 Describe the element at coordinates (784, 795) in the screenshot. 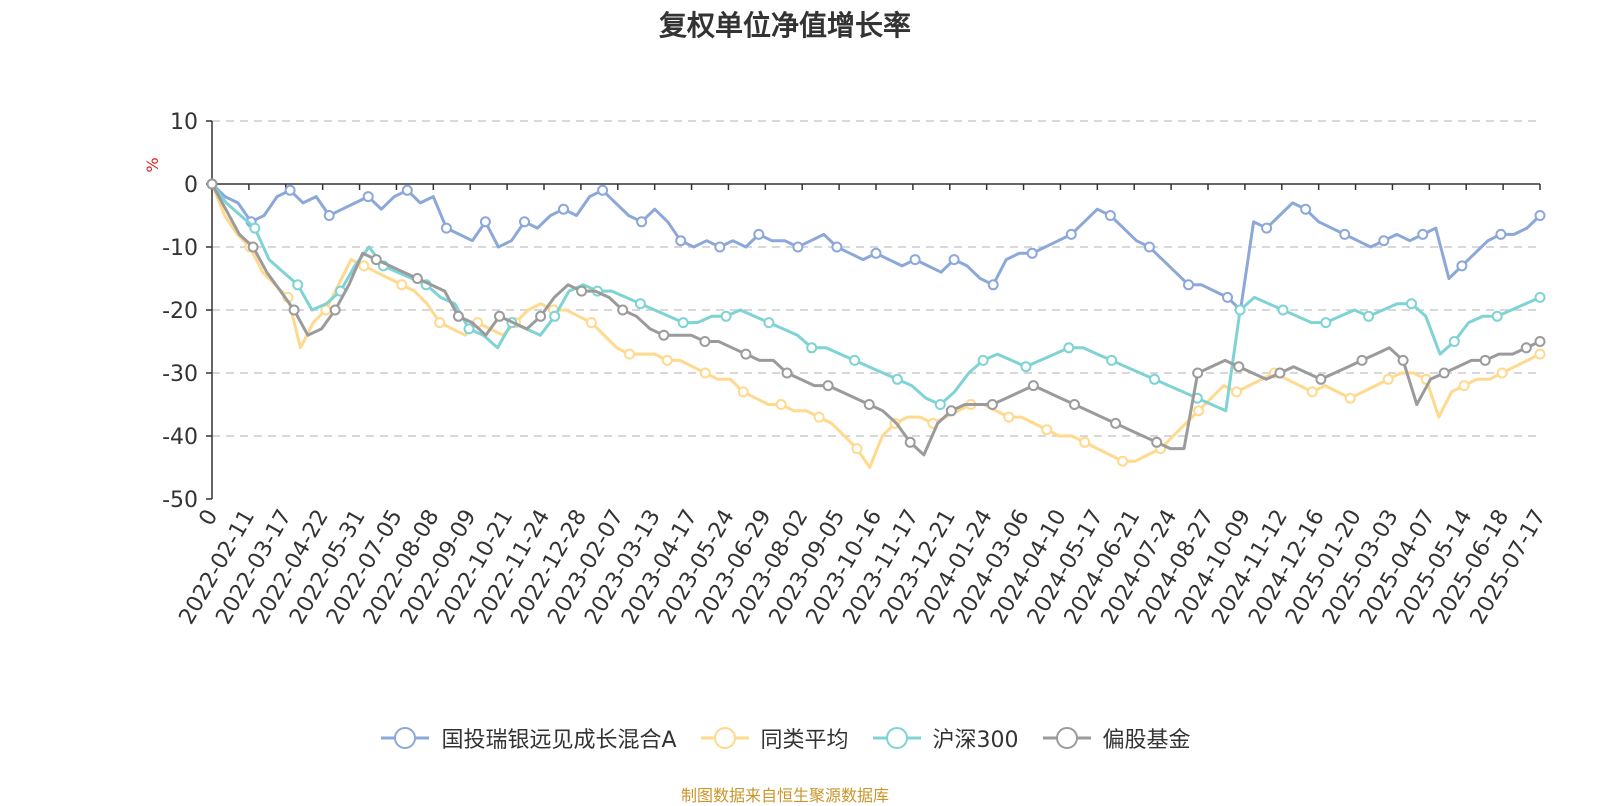

I see `source-note: 制图数据来自恒生聚源数据库` at that location.